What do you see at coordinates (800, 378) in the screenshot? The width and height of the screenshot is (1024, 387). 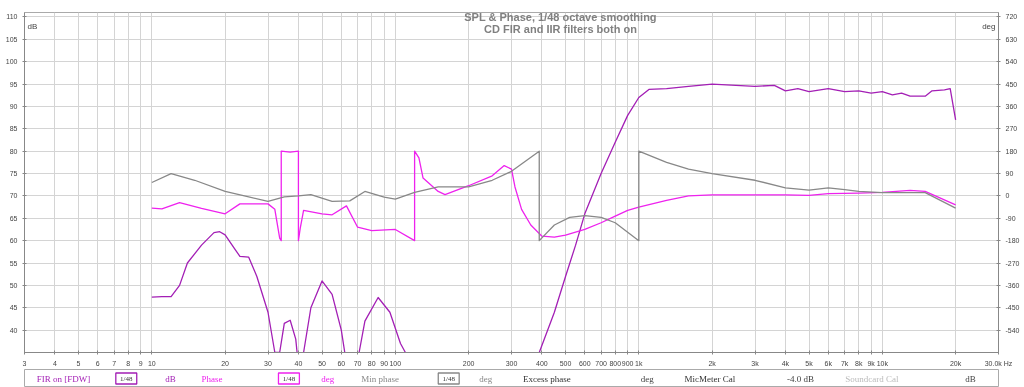 I see `text: -4.0 dB` at bounding box center [800, 378].